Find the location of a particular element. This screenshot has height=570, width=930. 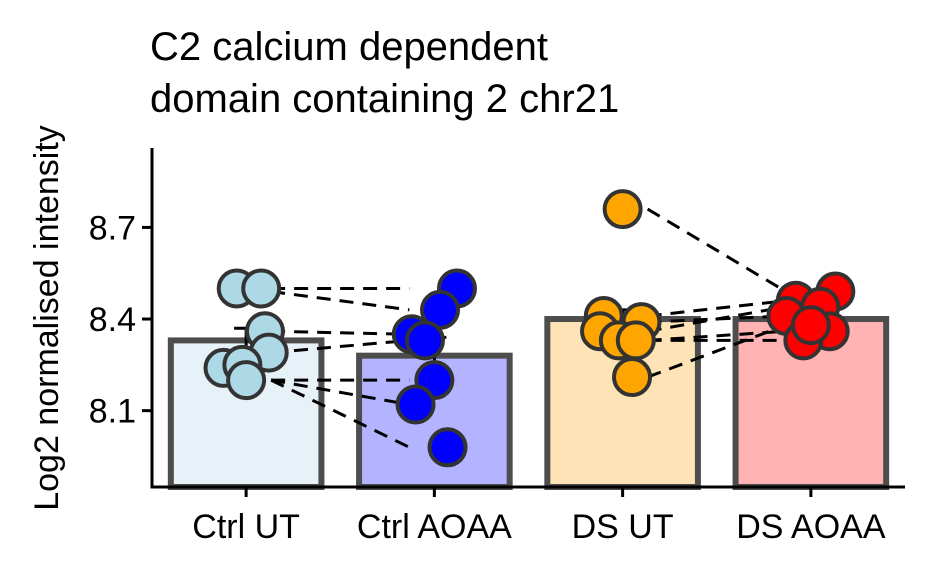

y-tick-label-2: 8.7 is located at coordinates (112, 228).